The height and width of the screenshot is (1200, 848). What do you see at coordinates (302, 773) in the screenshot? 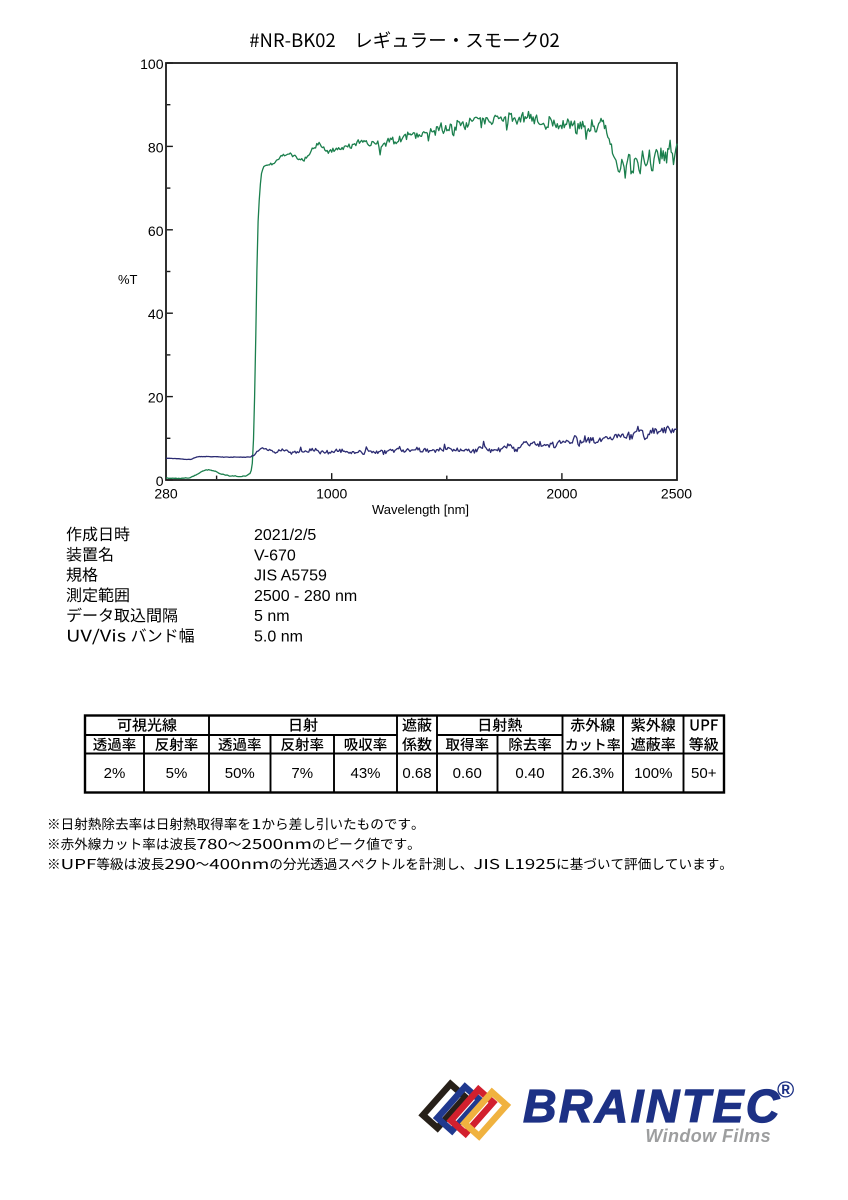
I see `svg-text: 7%` at bounding box center [302, 773].